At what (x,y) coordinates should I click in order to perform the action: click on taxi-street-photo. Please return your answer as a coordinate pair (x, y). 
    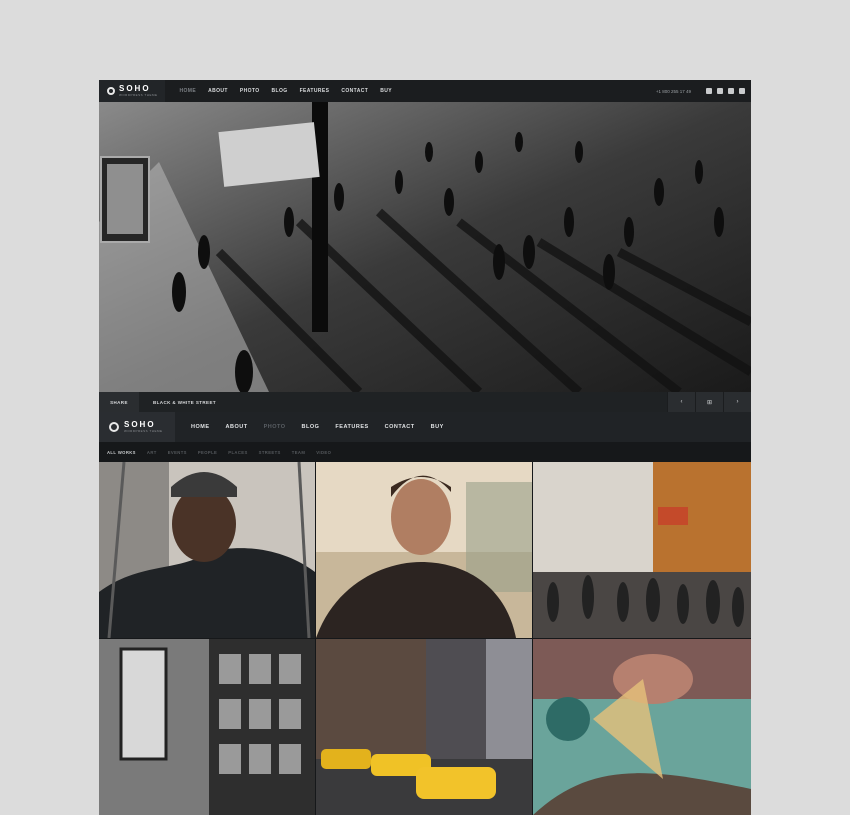
    Looking at the image, I should click on (424, 727).